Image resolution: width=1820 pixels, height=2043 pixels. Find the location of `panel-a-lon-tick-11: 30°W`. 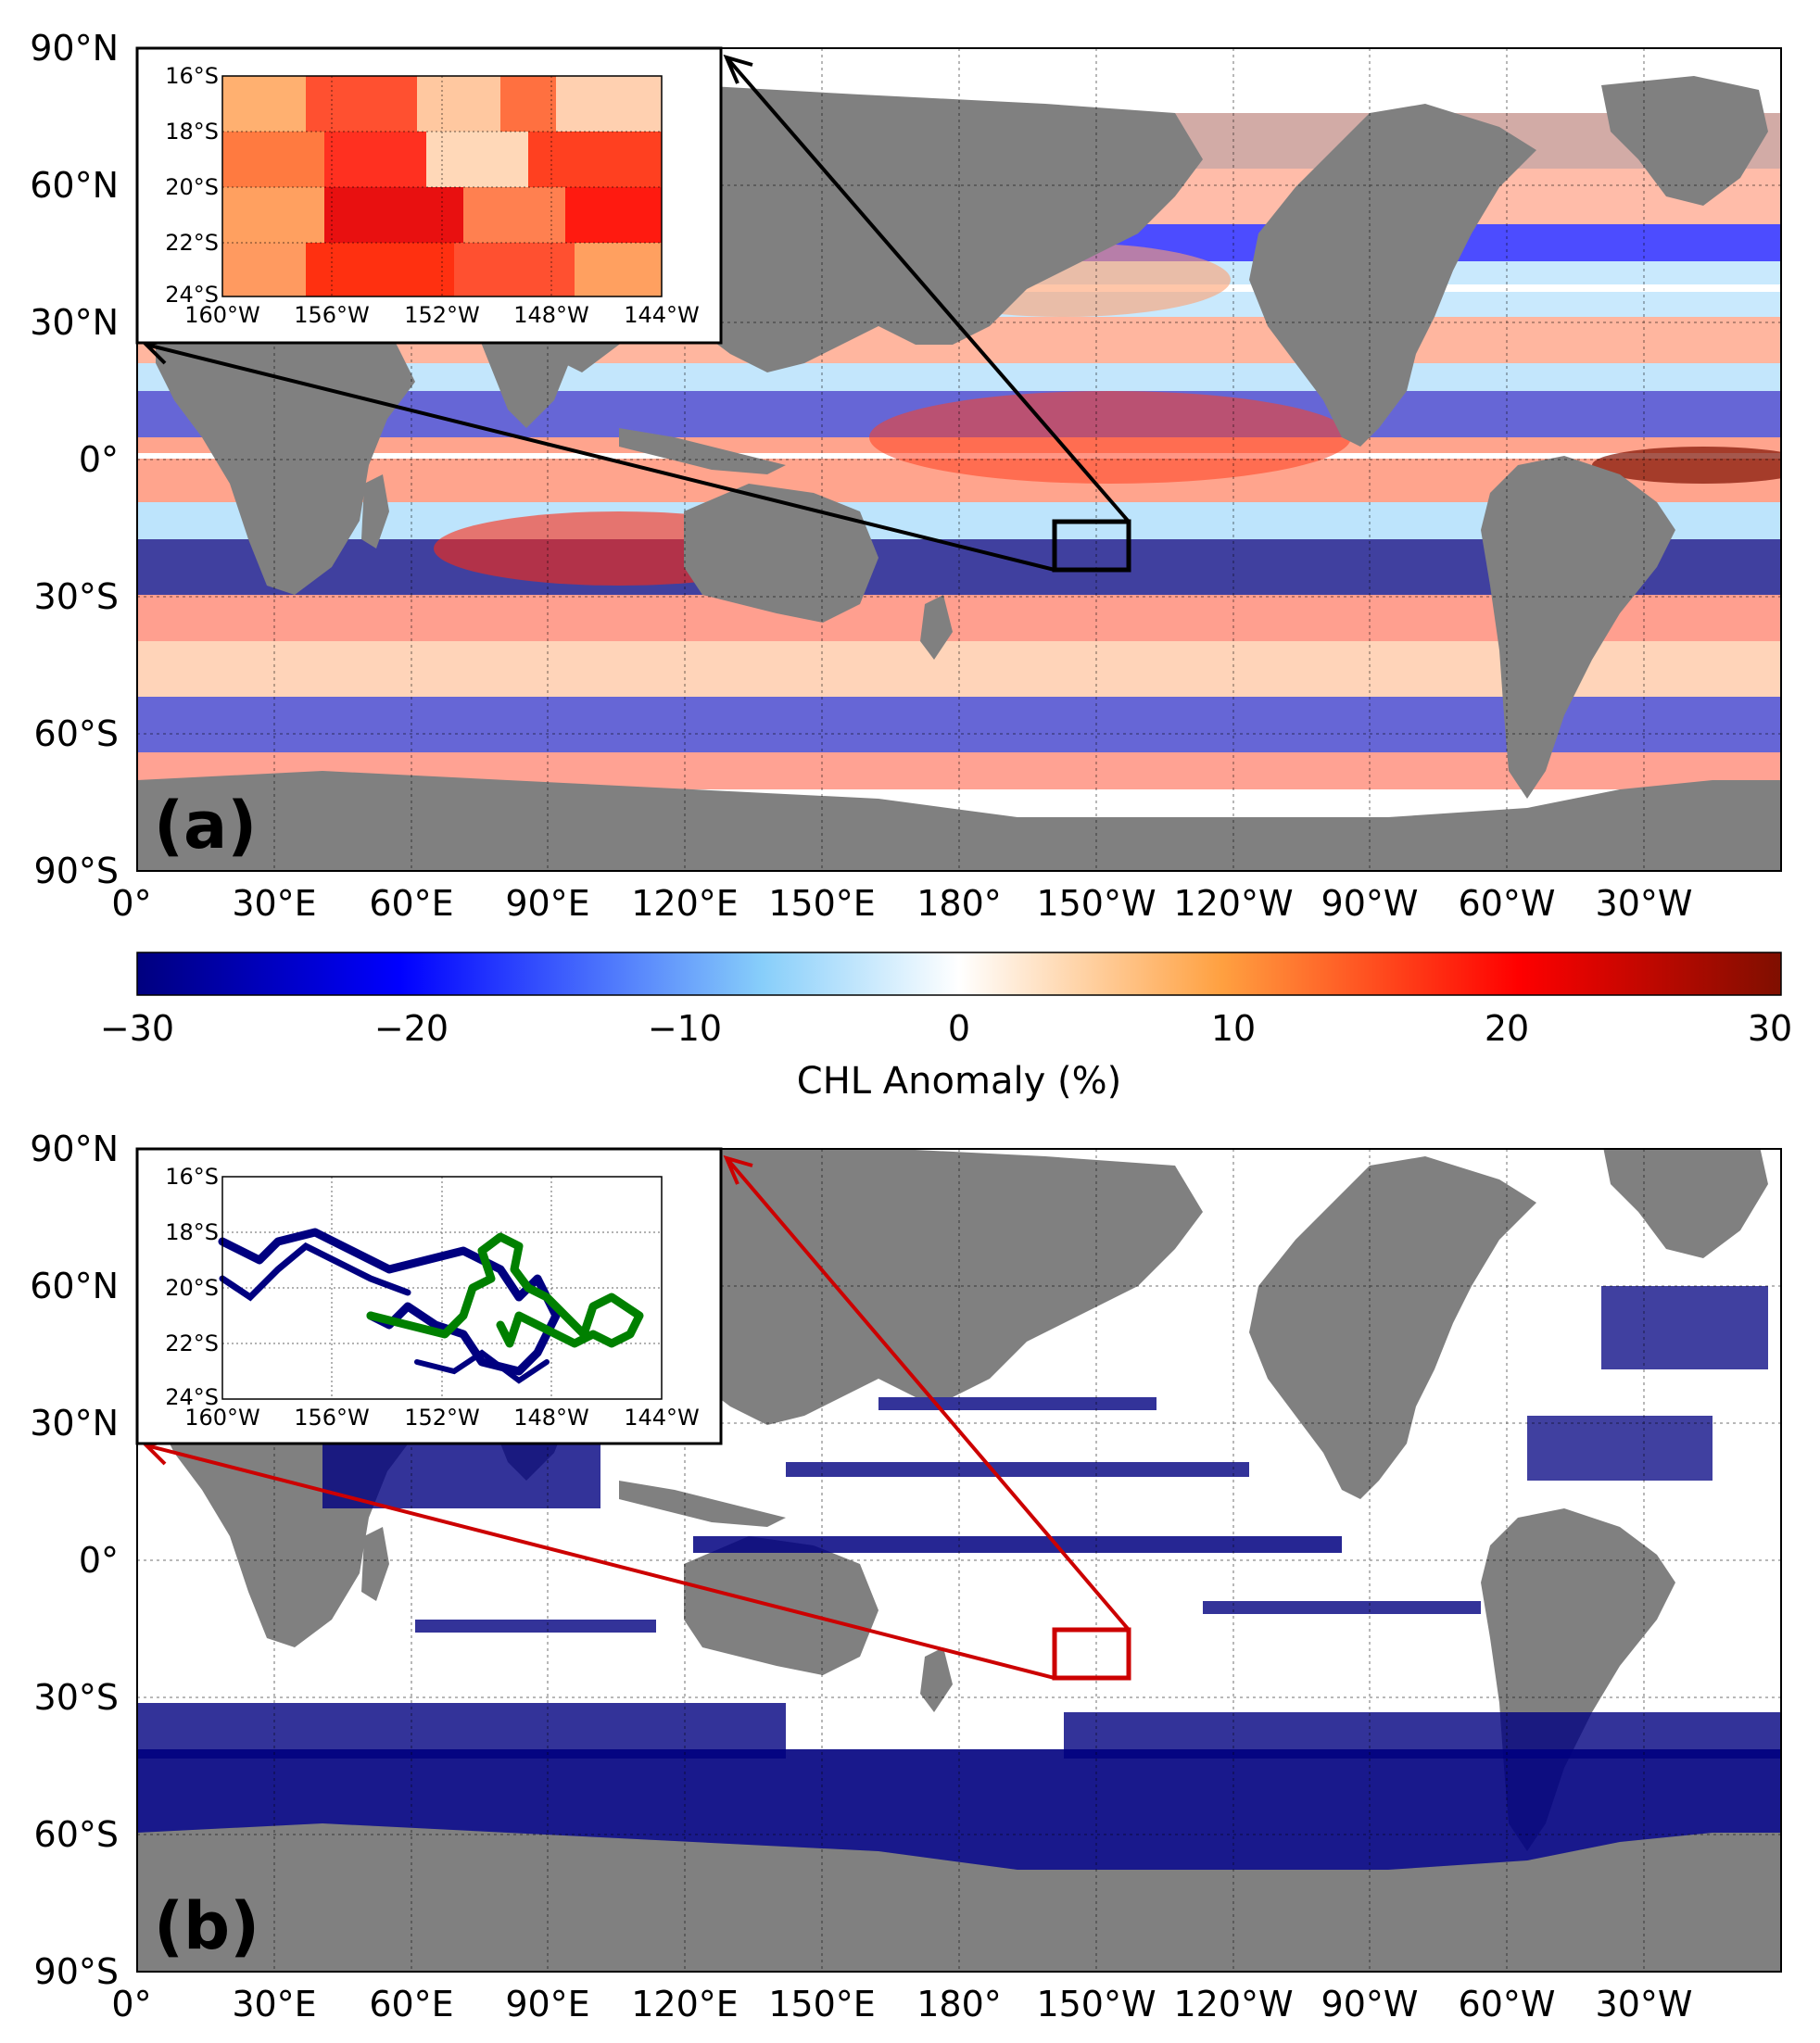

panel-a-lon-tick-11: 30°W is located at coordinates (1644, 903).